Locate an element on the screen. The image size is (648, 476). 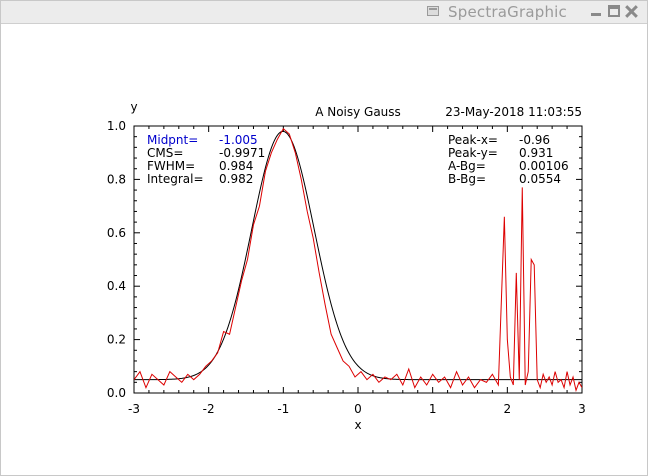
stat-value: -0.96 is located at coordinates (534, 140).